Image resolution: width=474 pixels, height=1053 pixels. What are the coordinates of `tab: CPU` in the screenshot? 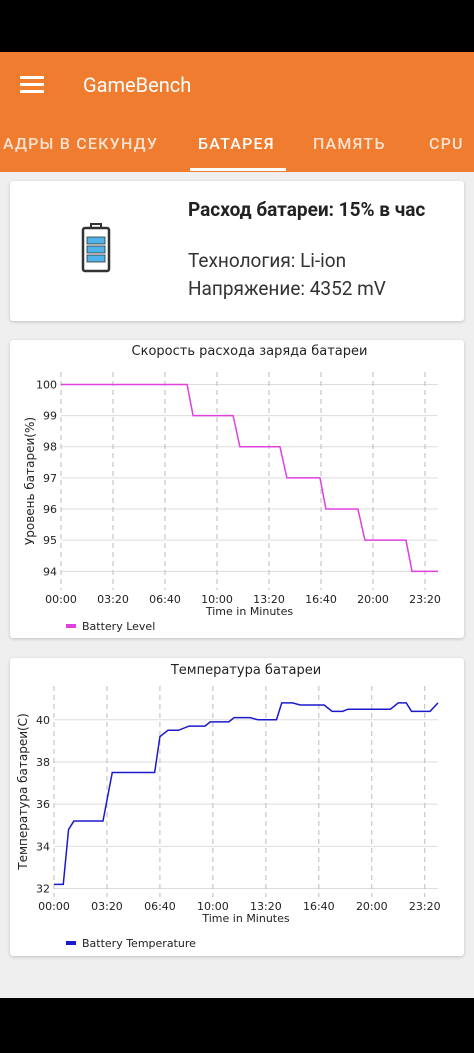 It's located at (446, 143).